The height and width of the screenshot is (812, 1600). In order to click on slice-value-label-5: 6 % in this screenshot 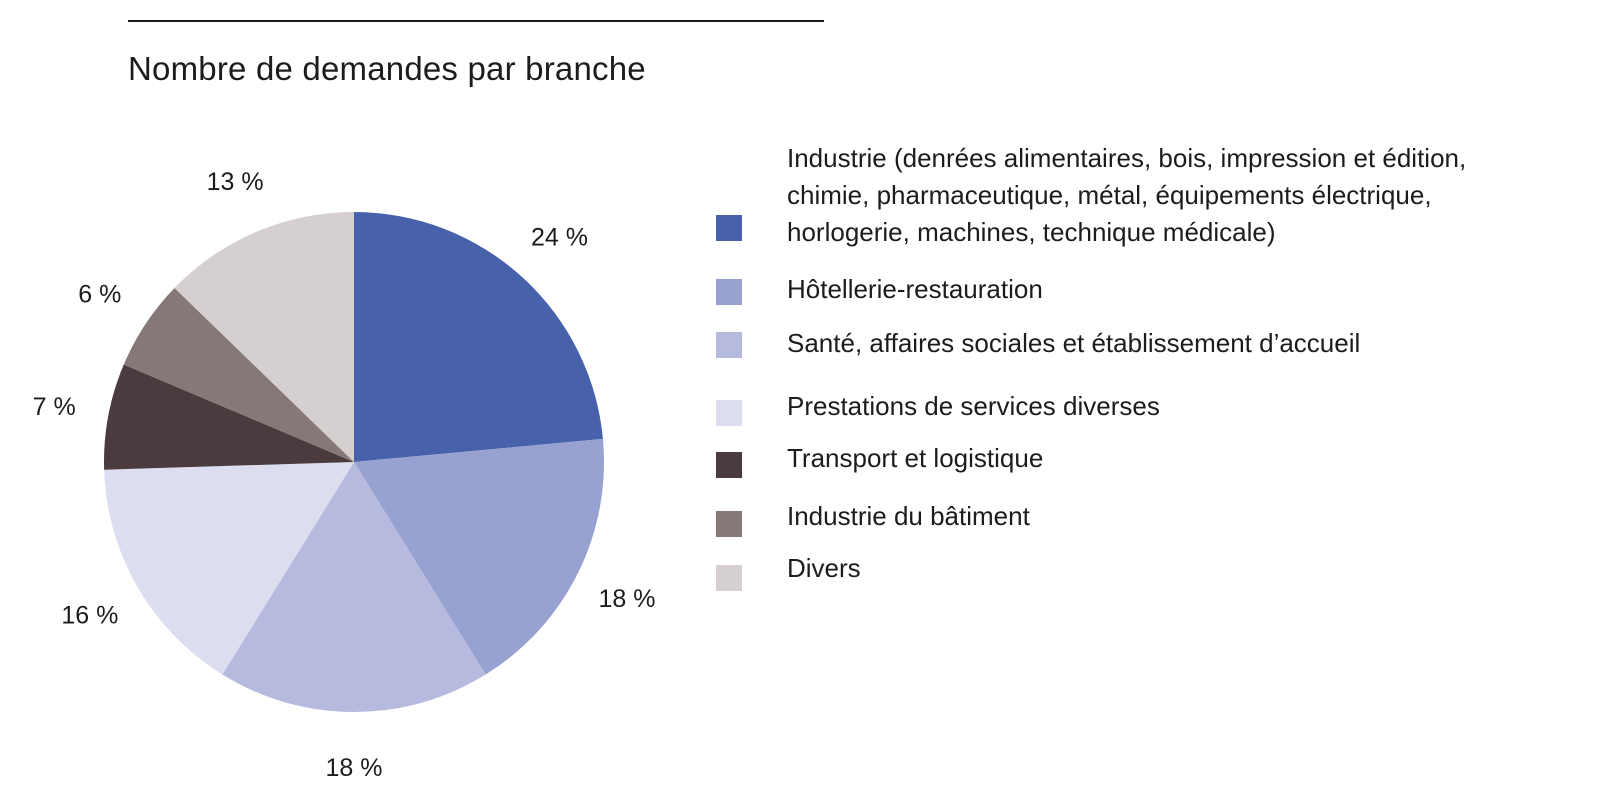, I will do `click(99, 295)`.